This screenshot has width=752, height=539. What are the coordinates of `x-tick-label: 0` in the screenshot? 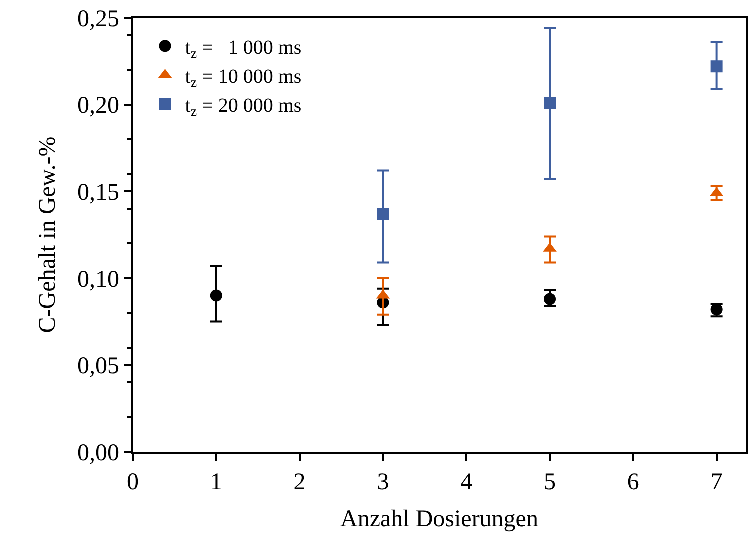 It's located at (133, 483).